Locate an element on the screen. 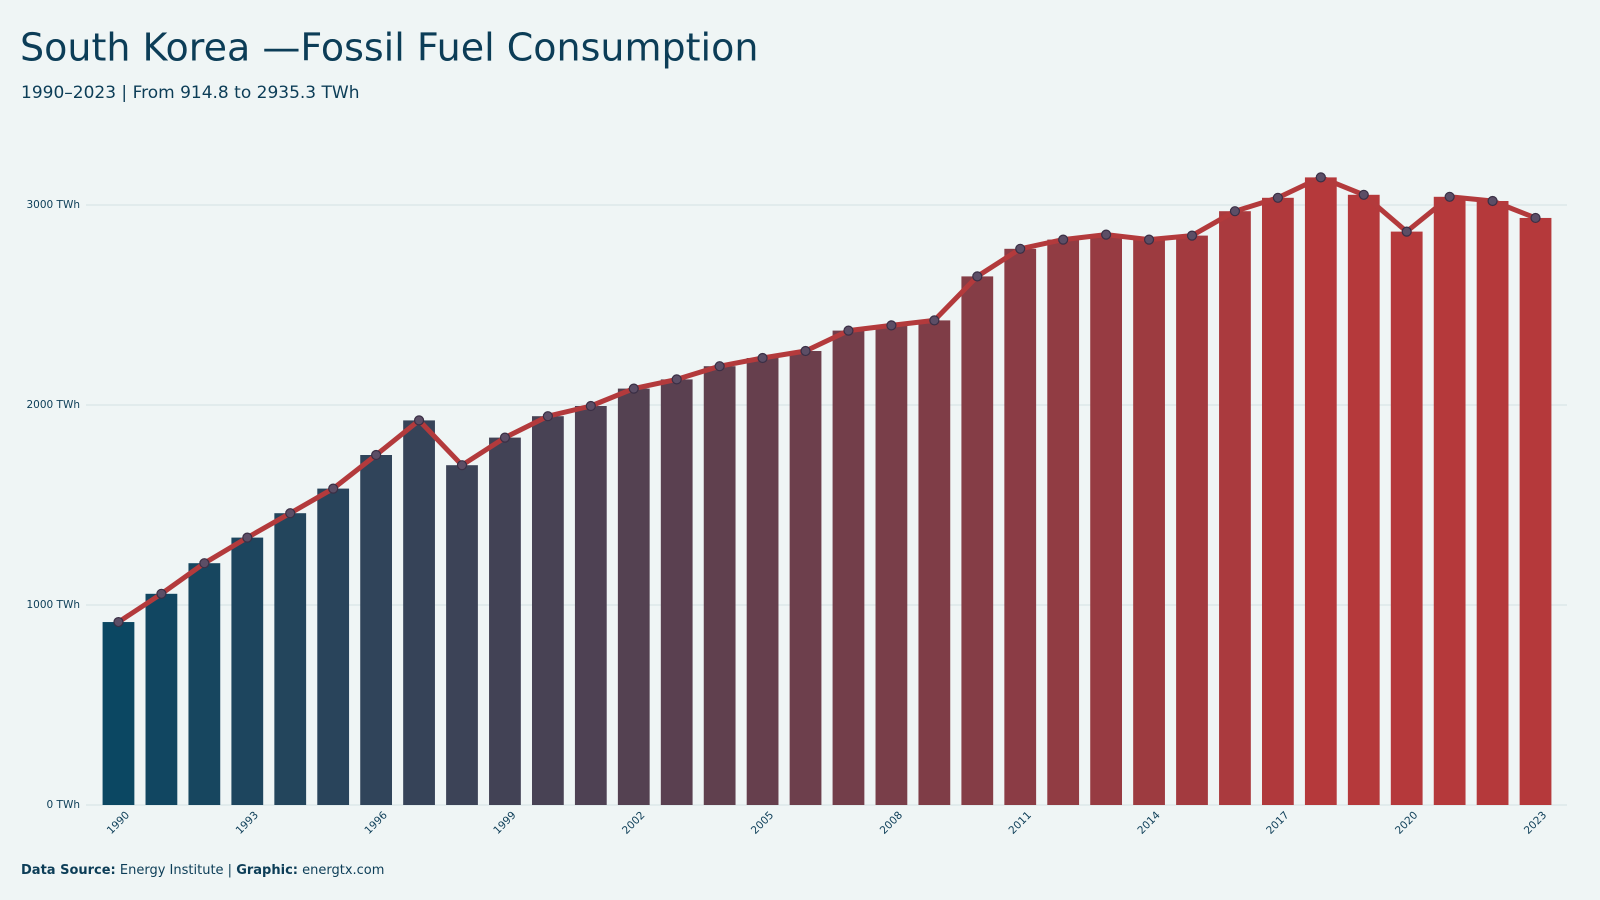 The image size is (1600, 900). y-tick-label: 0 TWh is located at coordinates (63, 805).